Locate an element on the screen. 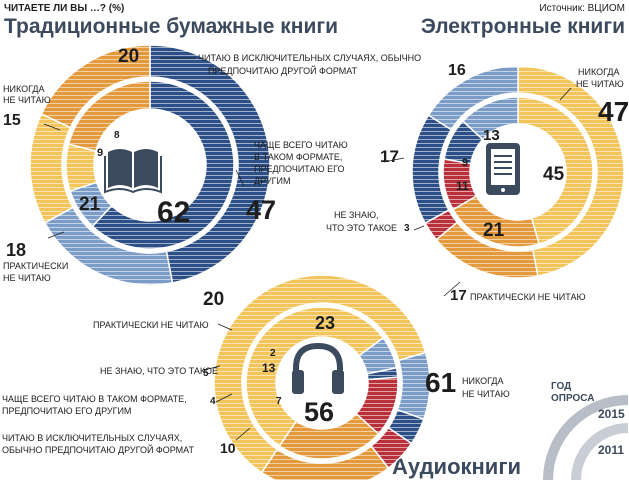 The height and width of the screenshot is (480, 629). donut-paper-practically_not-2011-texture is located at coordinates (109, 116).